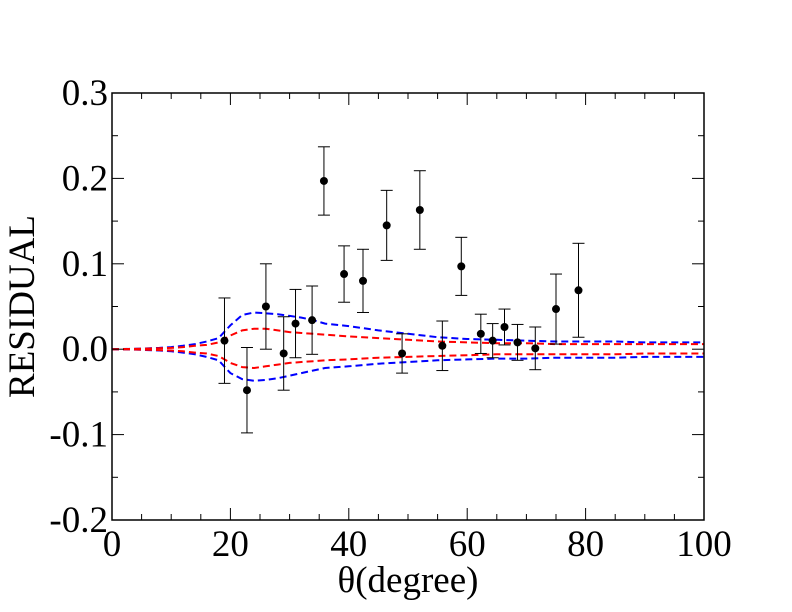 Image resolution: width=792 pixels, height=612 pixels. What do you see at coordinates (112, 544) in the screenshot?
I see `x-tick-label: 0` at bounding box center [112, 544].